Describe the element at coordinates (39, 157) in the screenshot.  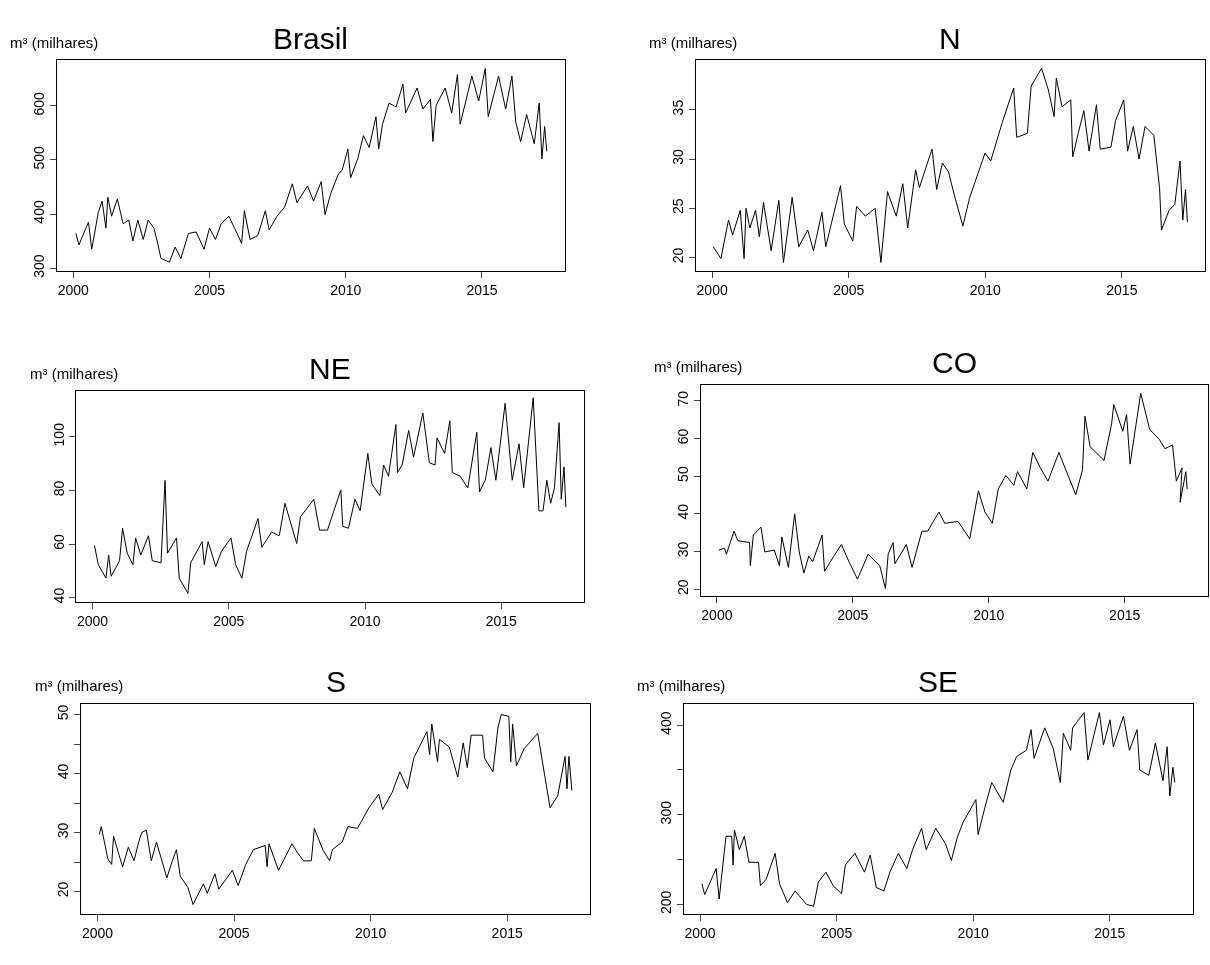
I see `y-tick-label: 500` at that location.